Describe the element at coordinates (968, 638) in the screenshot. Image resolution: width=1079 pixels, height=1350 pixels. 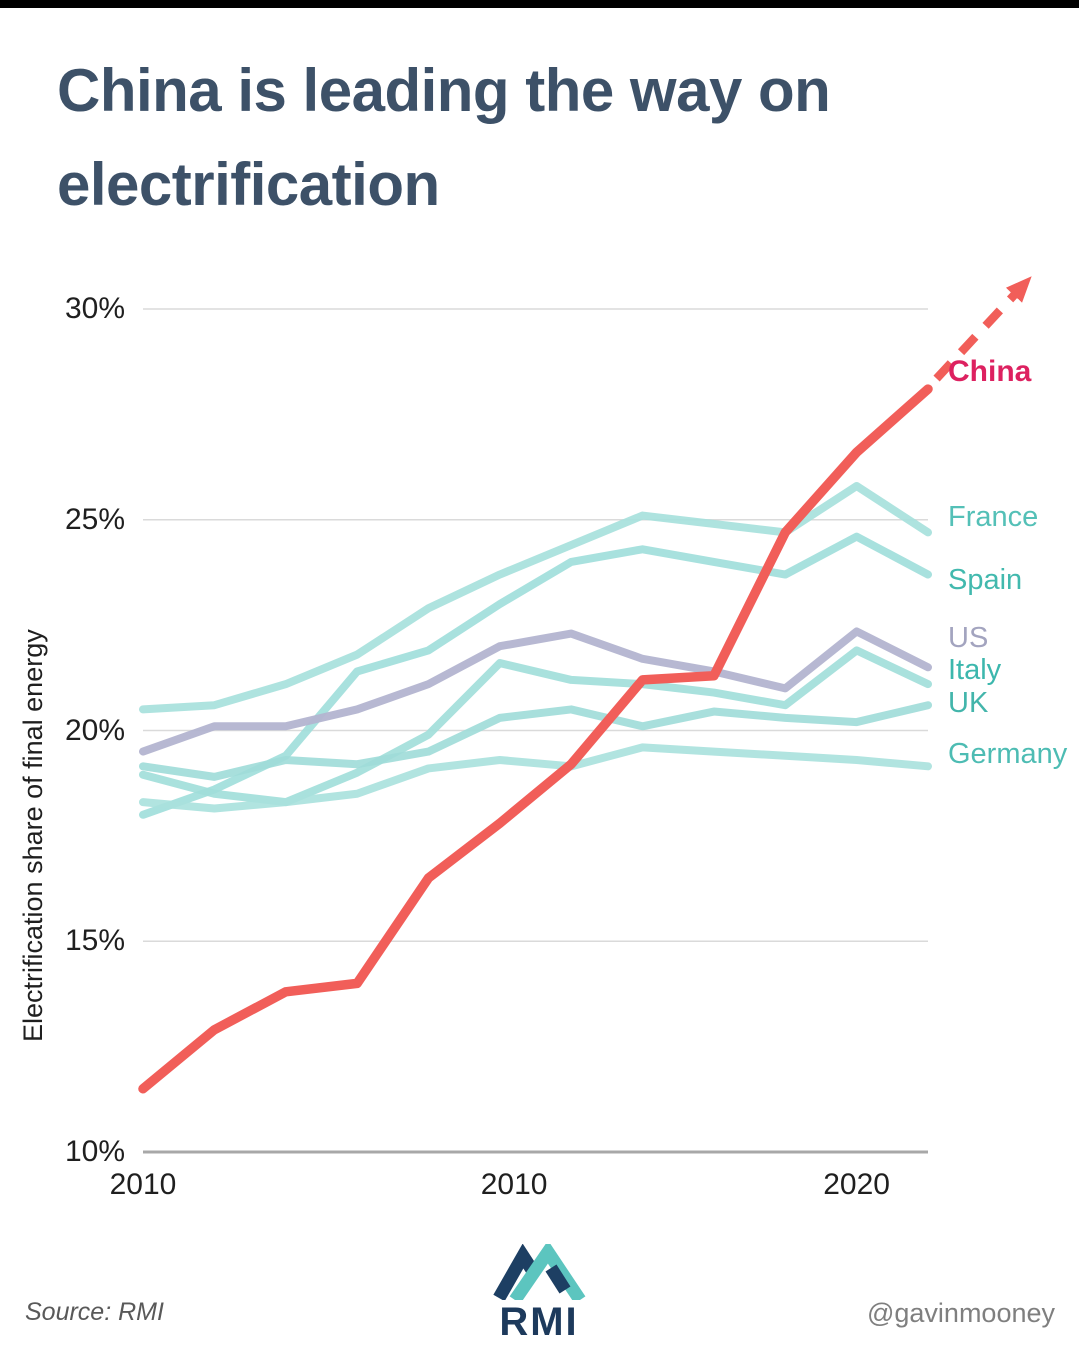
I see `series-label-us: US` at that location.